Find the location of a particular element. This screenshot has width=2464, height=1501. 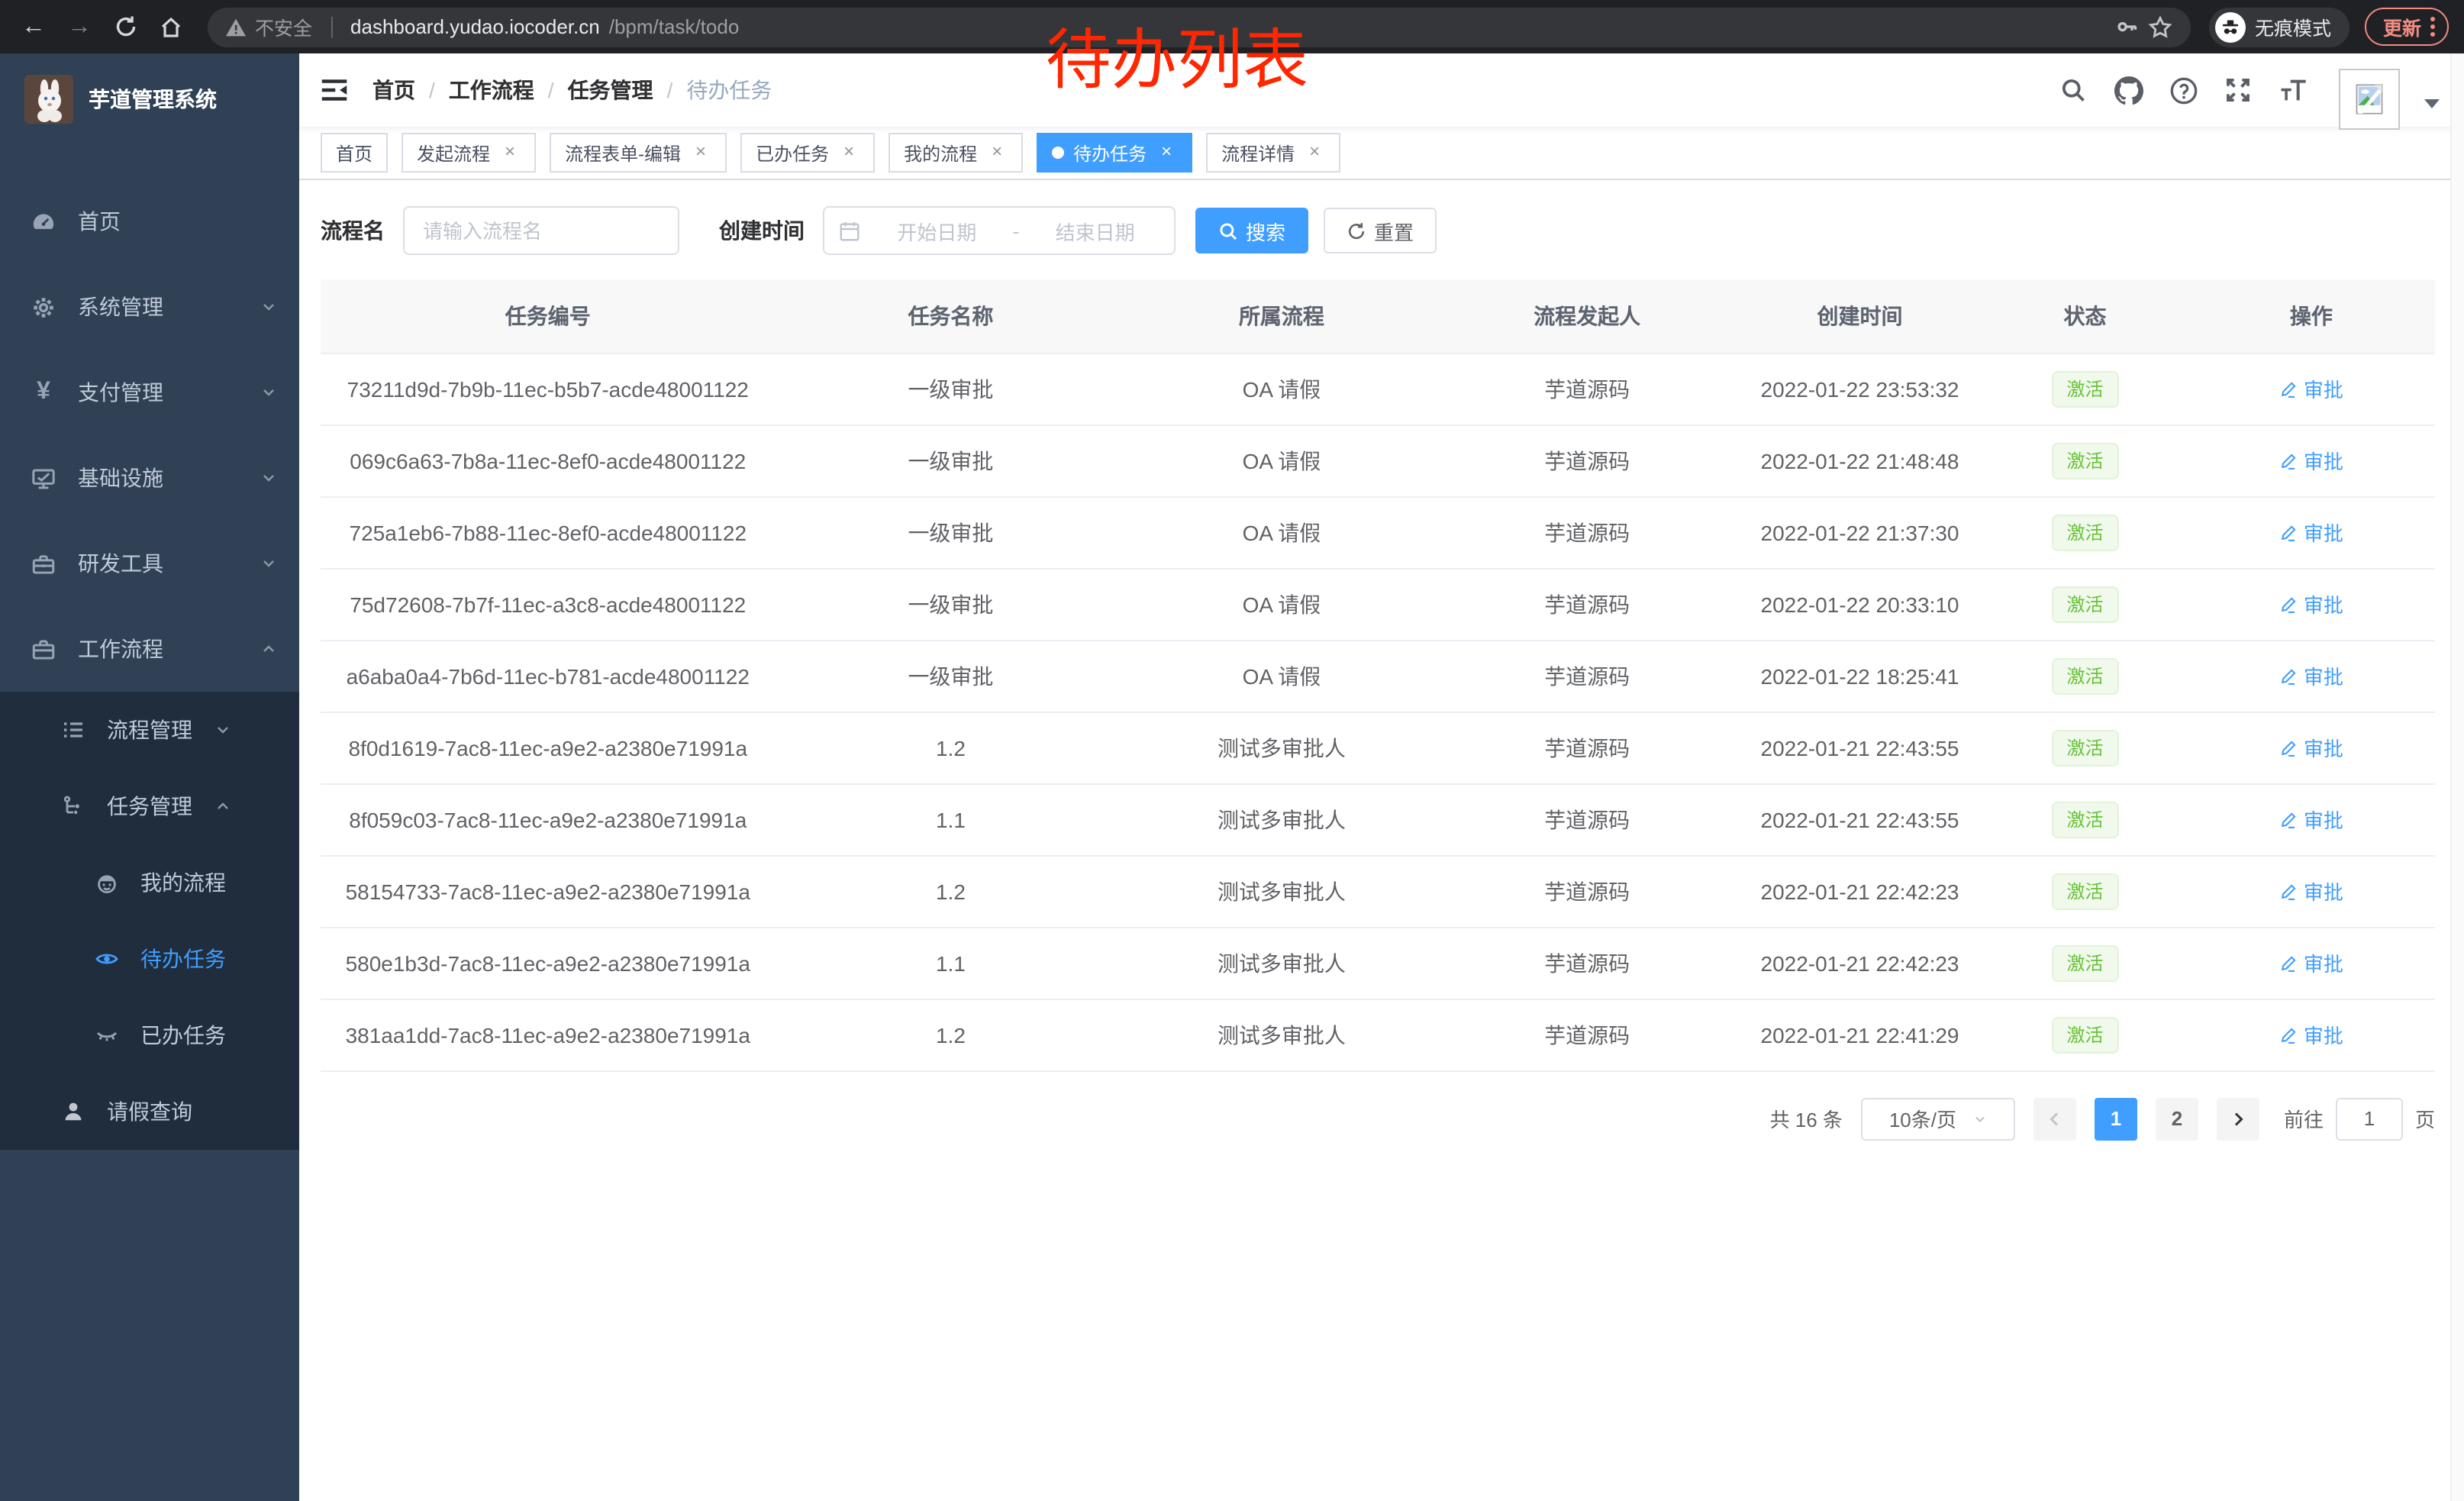

tab-start-process: 发起流程 × is located at coordinates (470, 153).